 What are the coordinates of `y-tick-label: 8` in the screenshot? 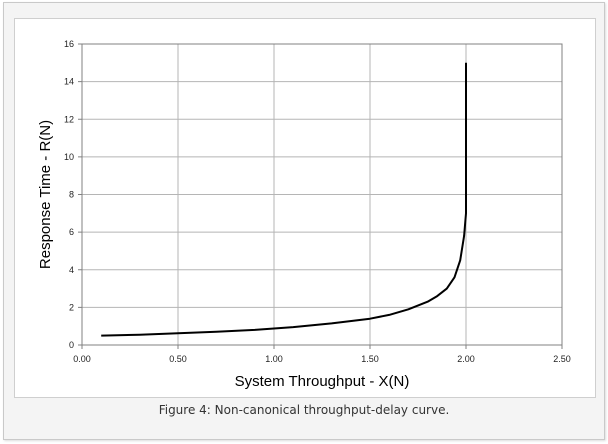 It's located at (71, 195).